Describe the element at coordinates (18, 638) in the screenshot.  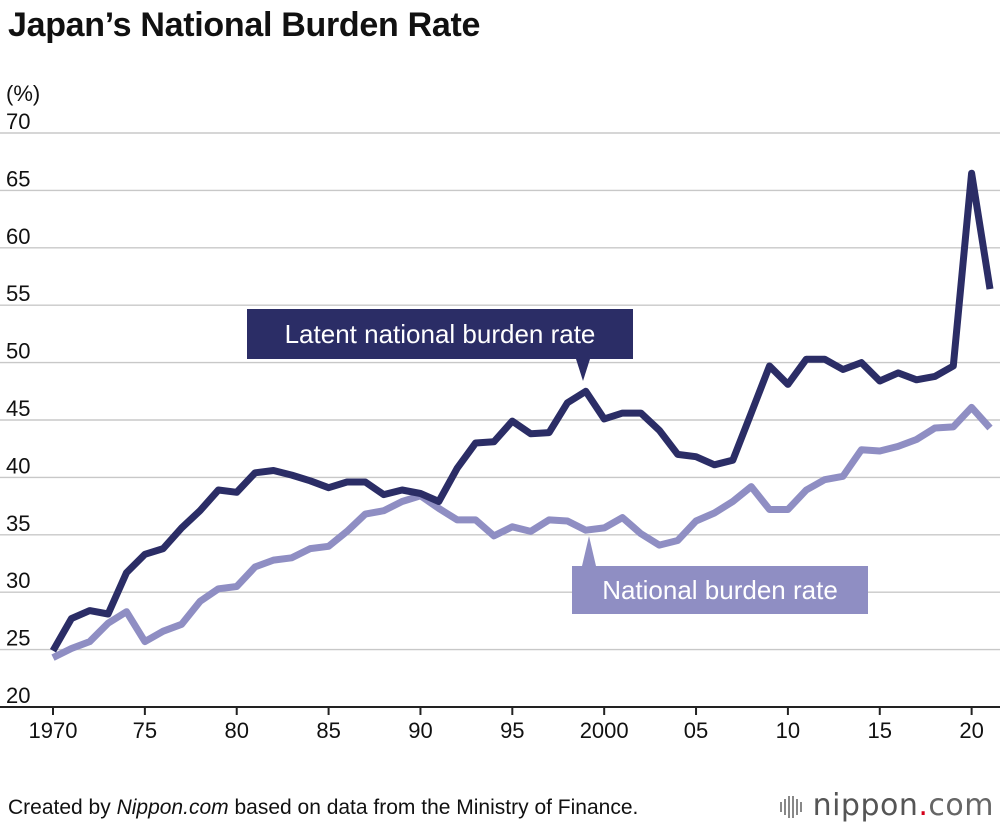
I see `y-tick-label: 25` at that location.